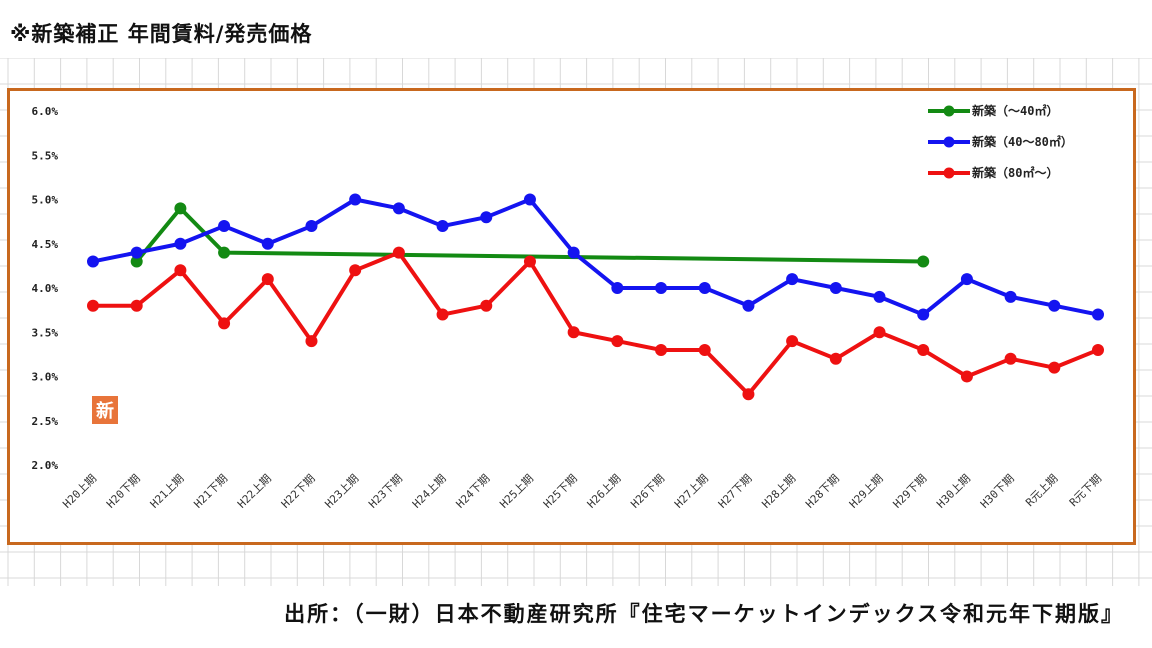  I want to click on x-tick-label: H20下期, so click(123, 491).